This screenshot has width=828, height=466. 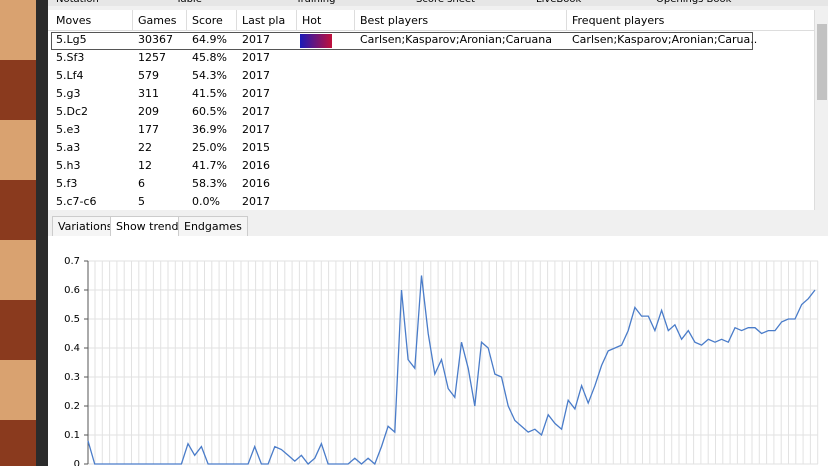 What do you see at coordinates (72, 319) in the screenshot?
I see `y-tick-label: 0.5` at bounding box center [72, 319].